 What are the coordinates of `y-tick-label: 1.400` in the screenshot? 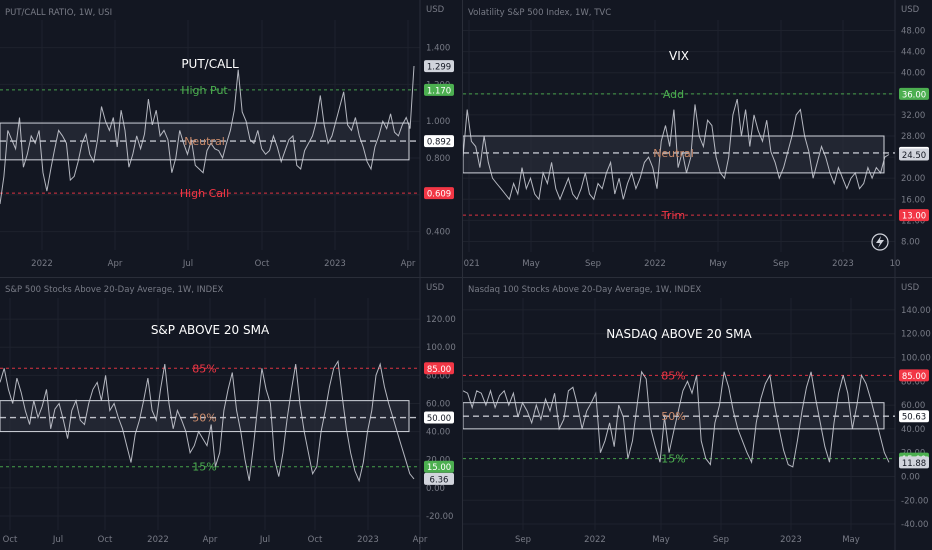 It's located at (438, 49).